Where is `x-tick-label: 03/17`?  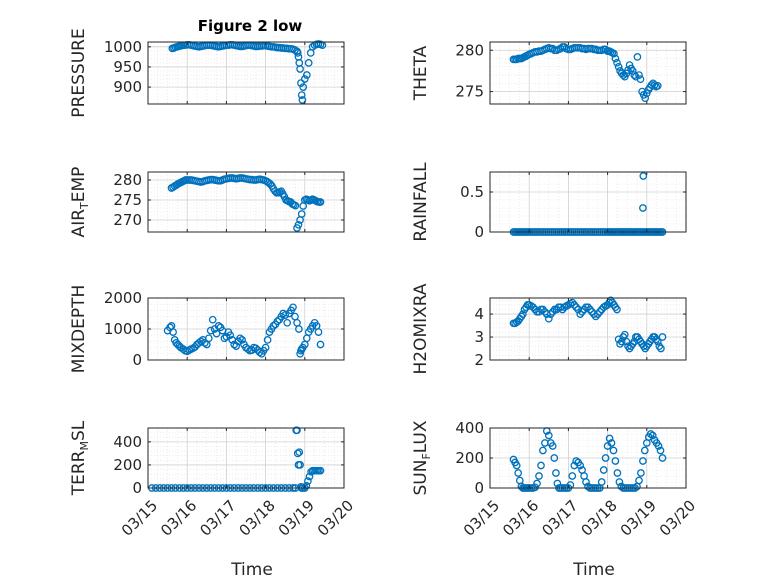 x-tick-label: 03/17 is located at coordinates (217, 517).